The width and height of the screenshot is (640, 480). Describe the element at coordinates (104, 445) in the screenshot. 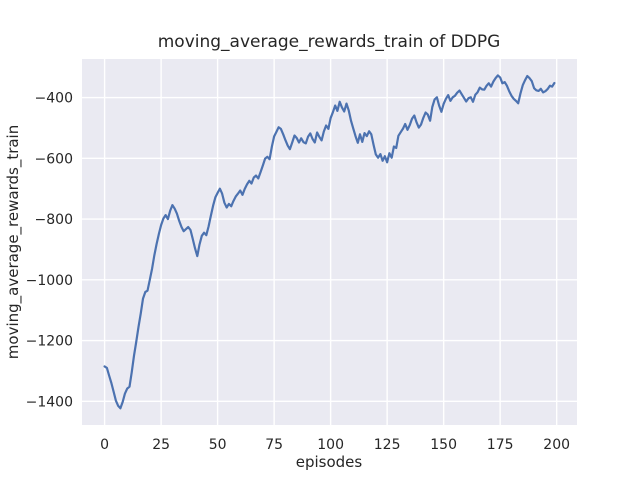

I see `x-tick-label: 0` at that location.